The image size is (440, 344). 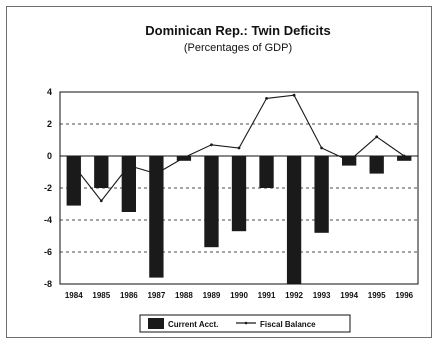 What do you see at coordinates (294, 295) in the screenshot?
I see `x-tick-label: 1992` at bounding box center [294, 295].